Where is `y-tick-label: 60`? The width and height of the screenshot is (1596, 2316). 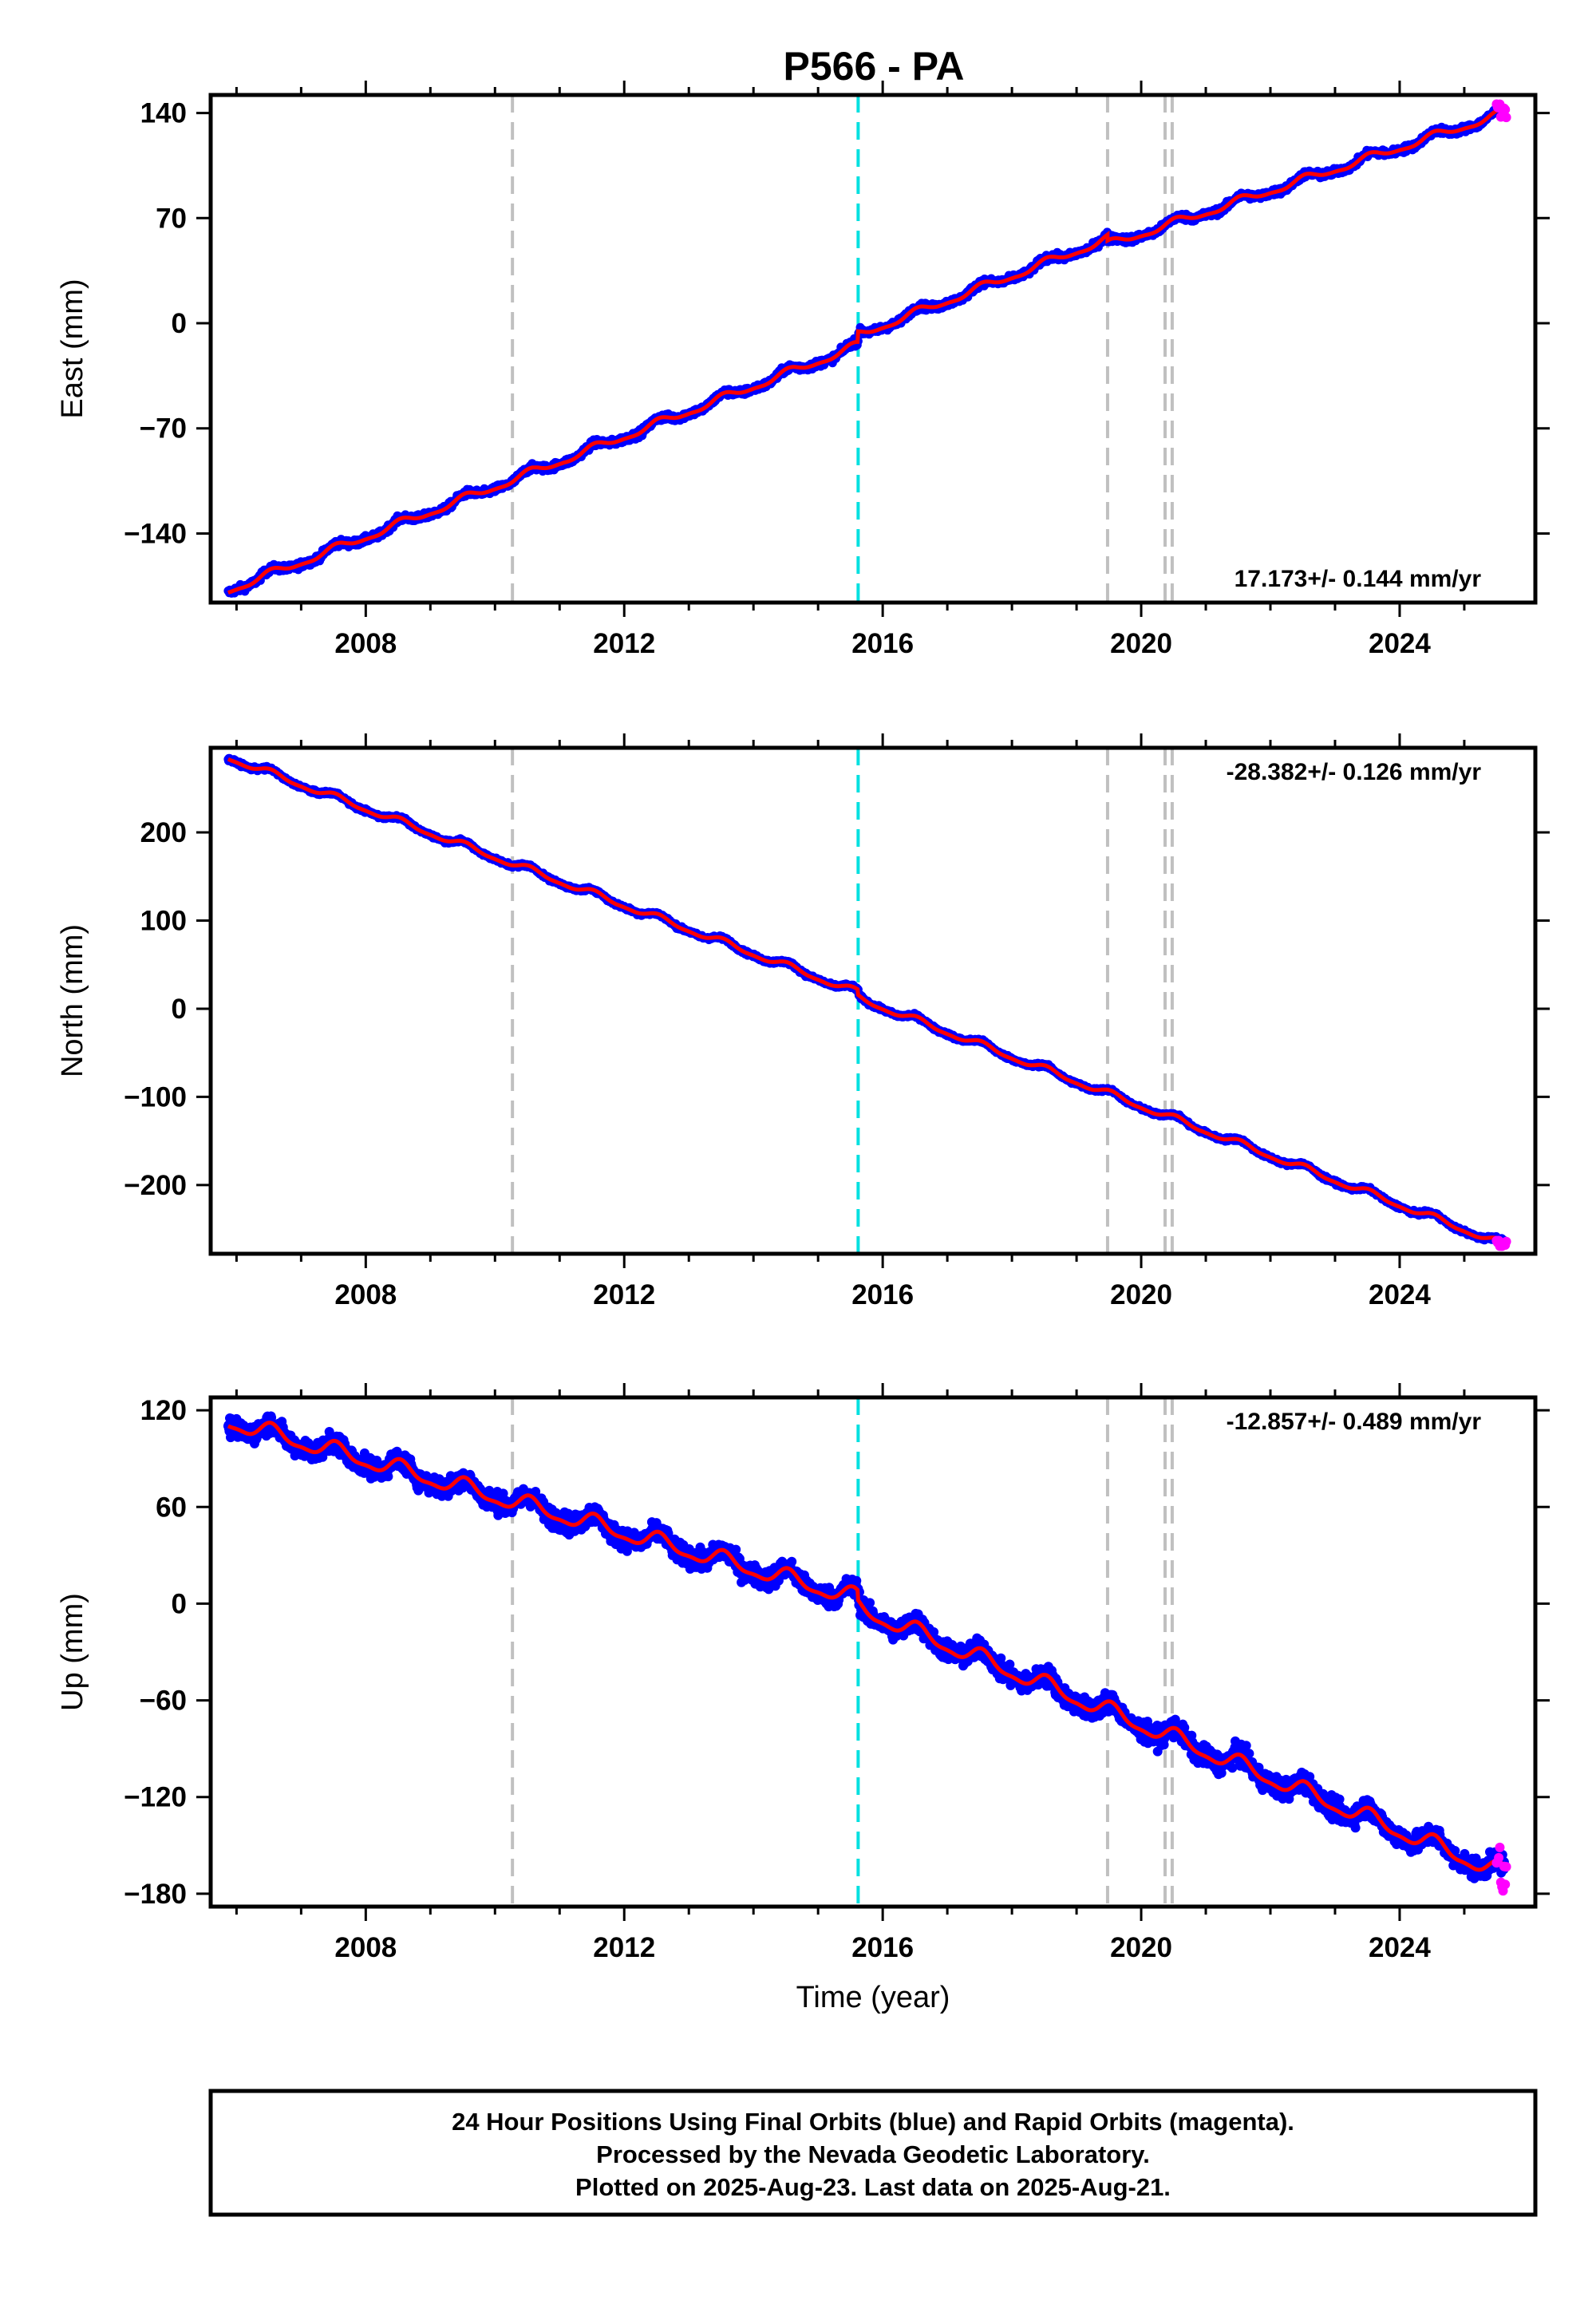 y-tick-label: 60 is located at coordinates (171, 1507).